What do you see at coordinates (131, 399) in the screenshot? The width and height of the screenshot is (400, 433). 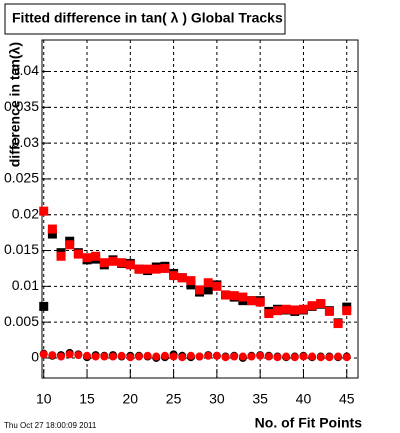 I see `x-tick-label: 20` at bounding box center [131, 399].